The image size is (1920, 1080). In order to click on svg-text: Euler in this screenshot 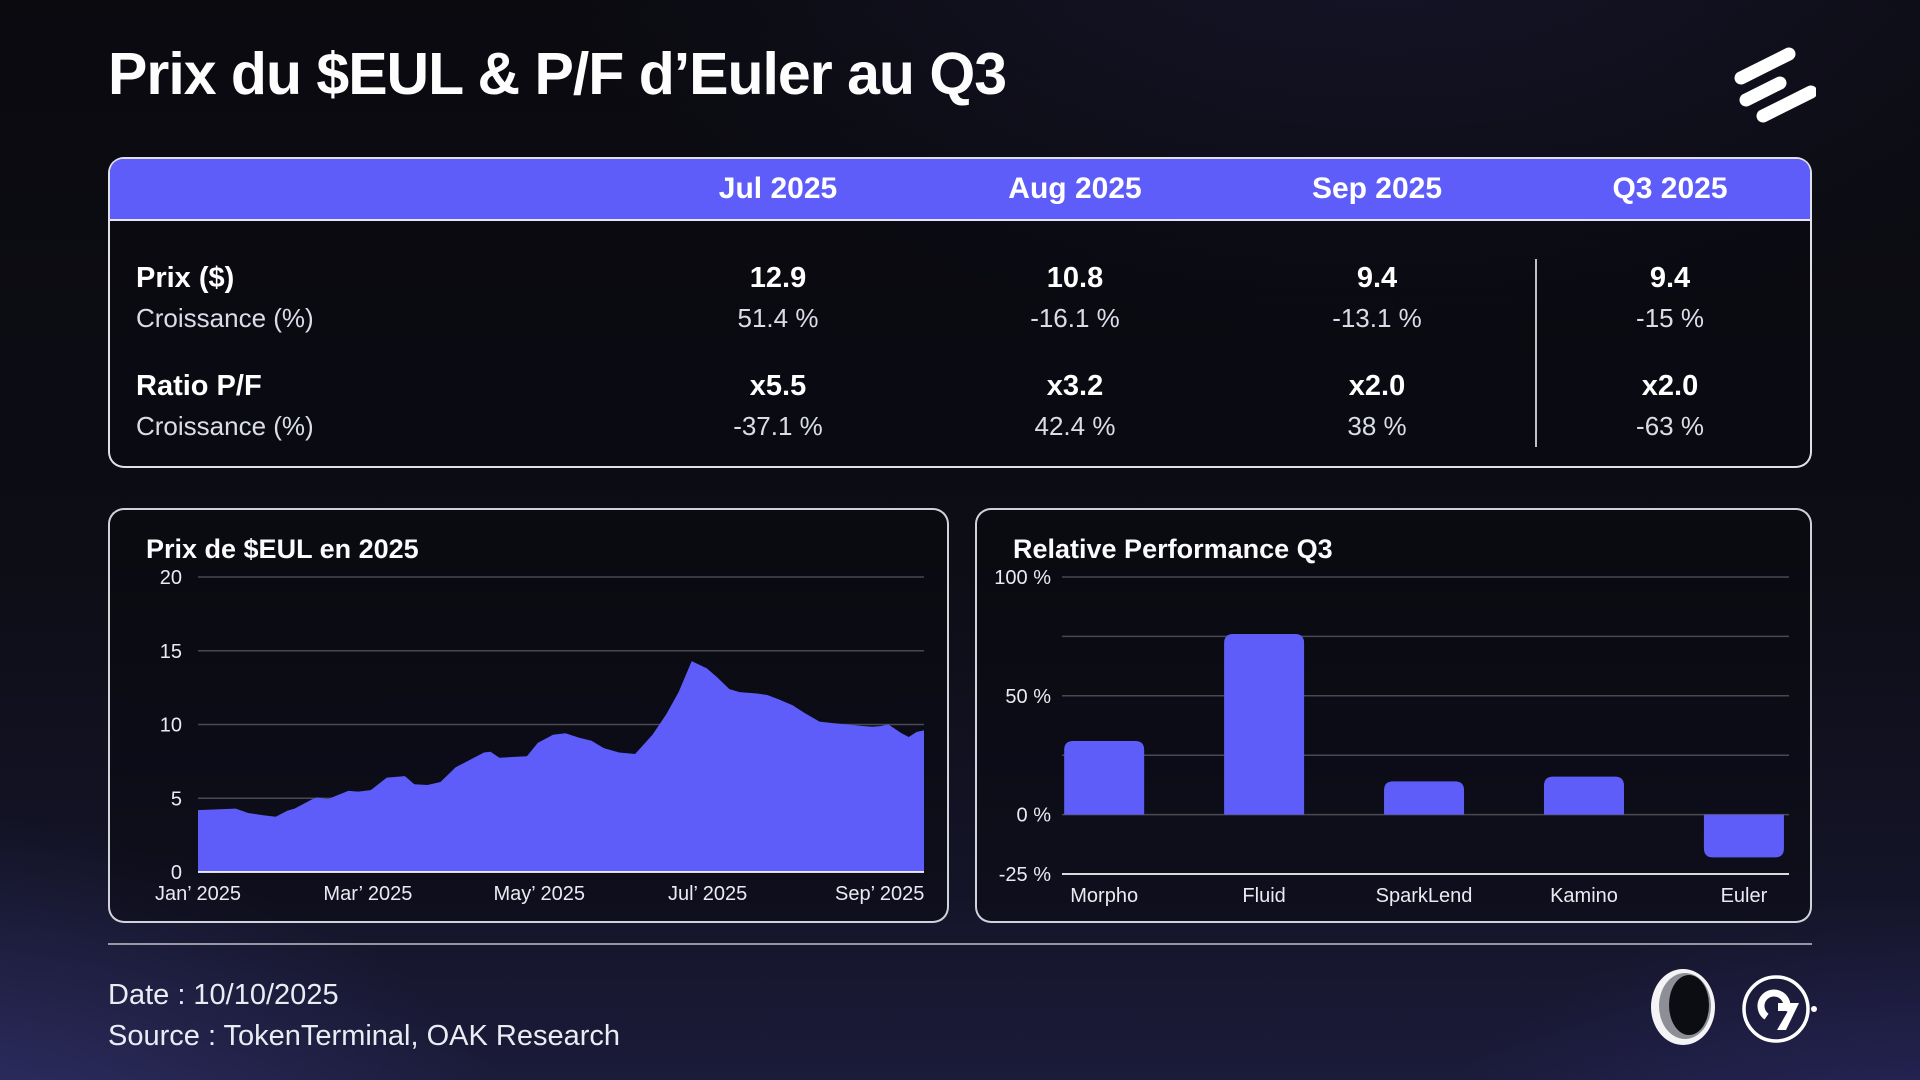, I will do `click(1744, 896)`.